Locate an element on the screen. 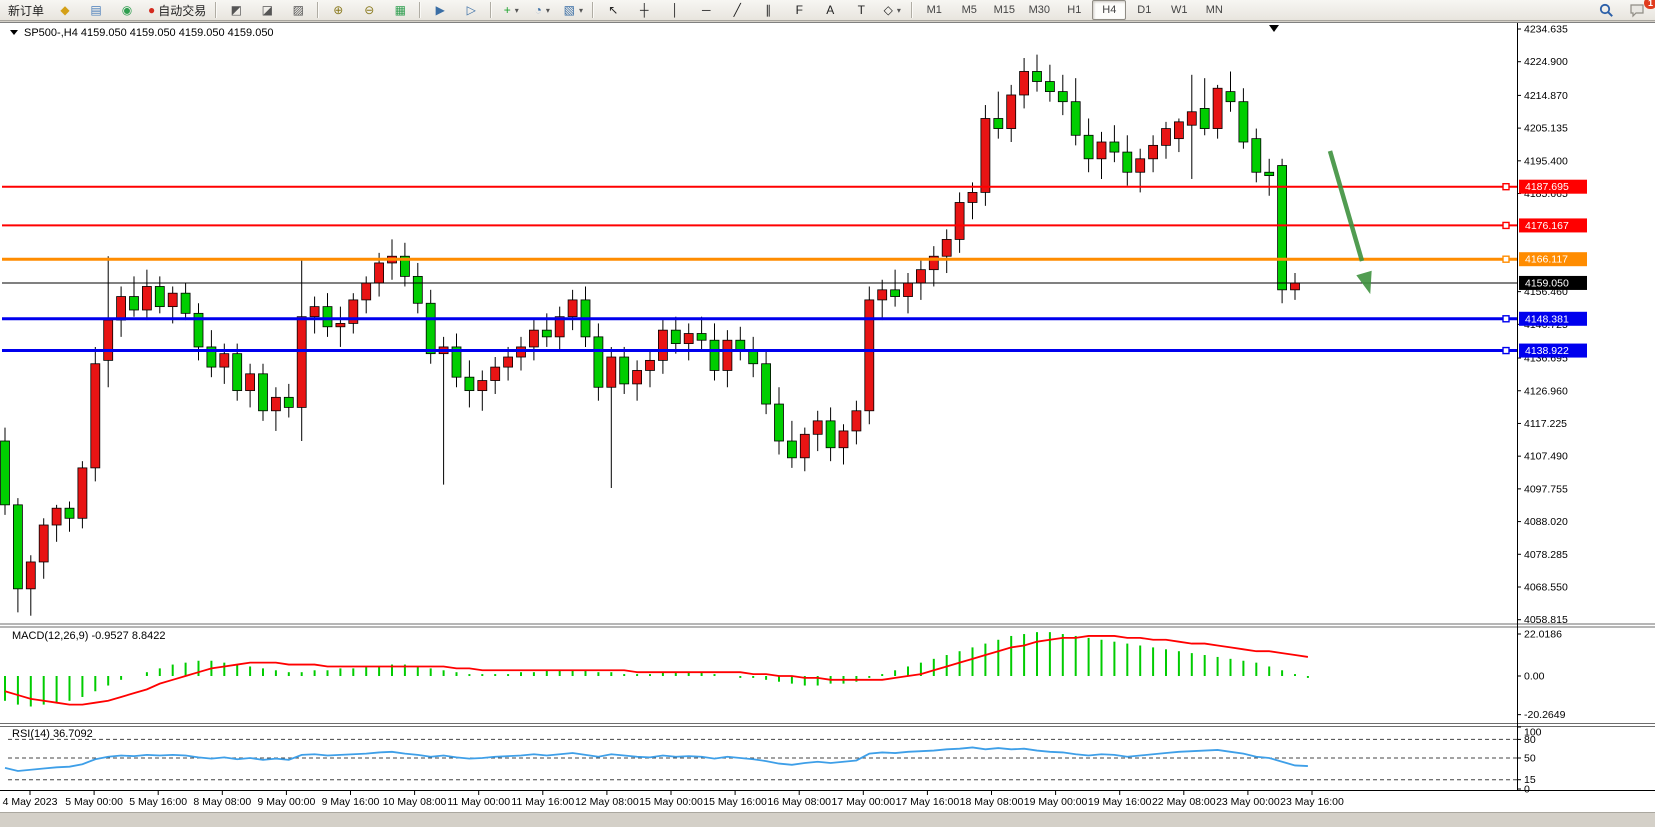 The image size is (1655, 827). rsi-axis-label: 50 is located at coordinates (1530, 759).